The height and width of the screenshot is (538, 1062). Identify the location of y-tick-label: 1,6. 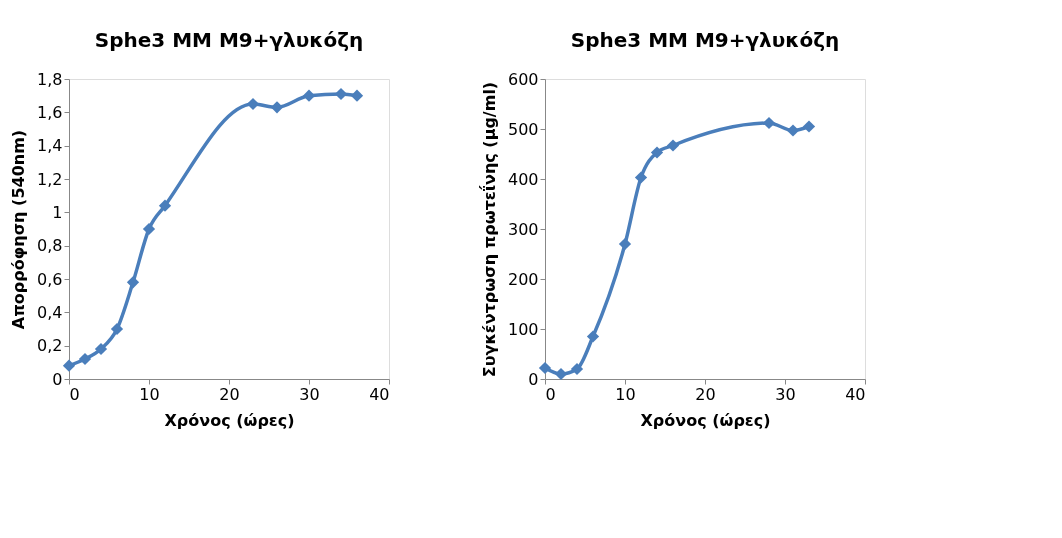
(50, 112).